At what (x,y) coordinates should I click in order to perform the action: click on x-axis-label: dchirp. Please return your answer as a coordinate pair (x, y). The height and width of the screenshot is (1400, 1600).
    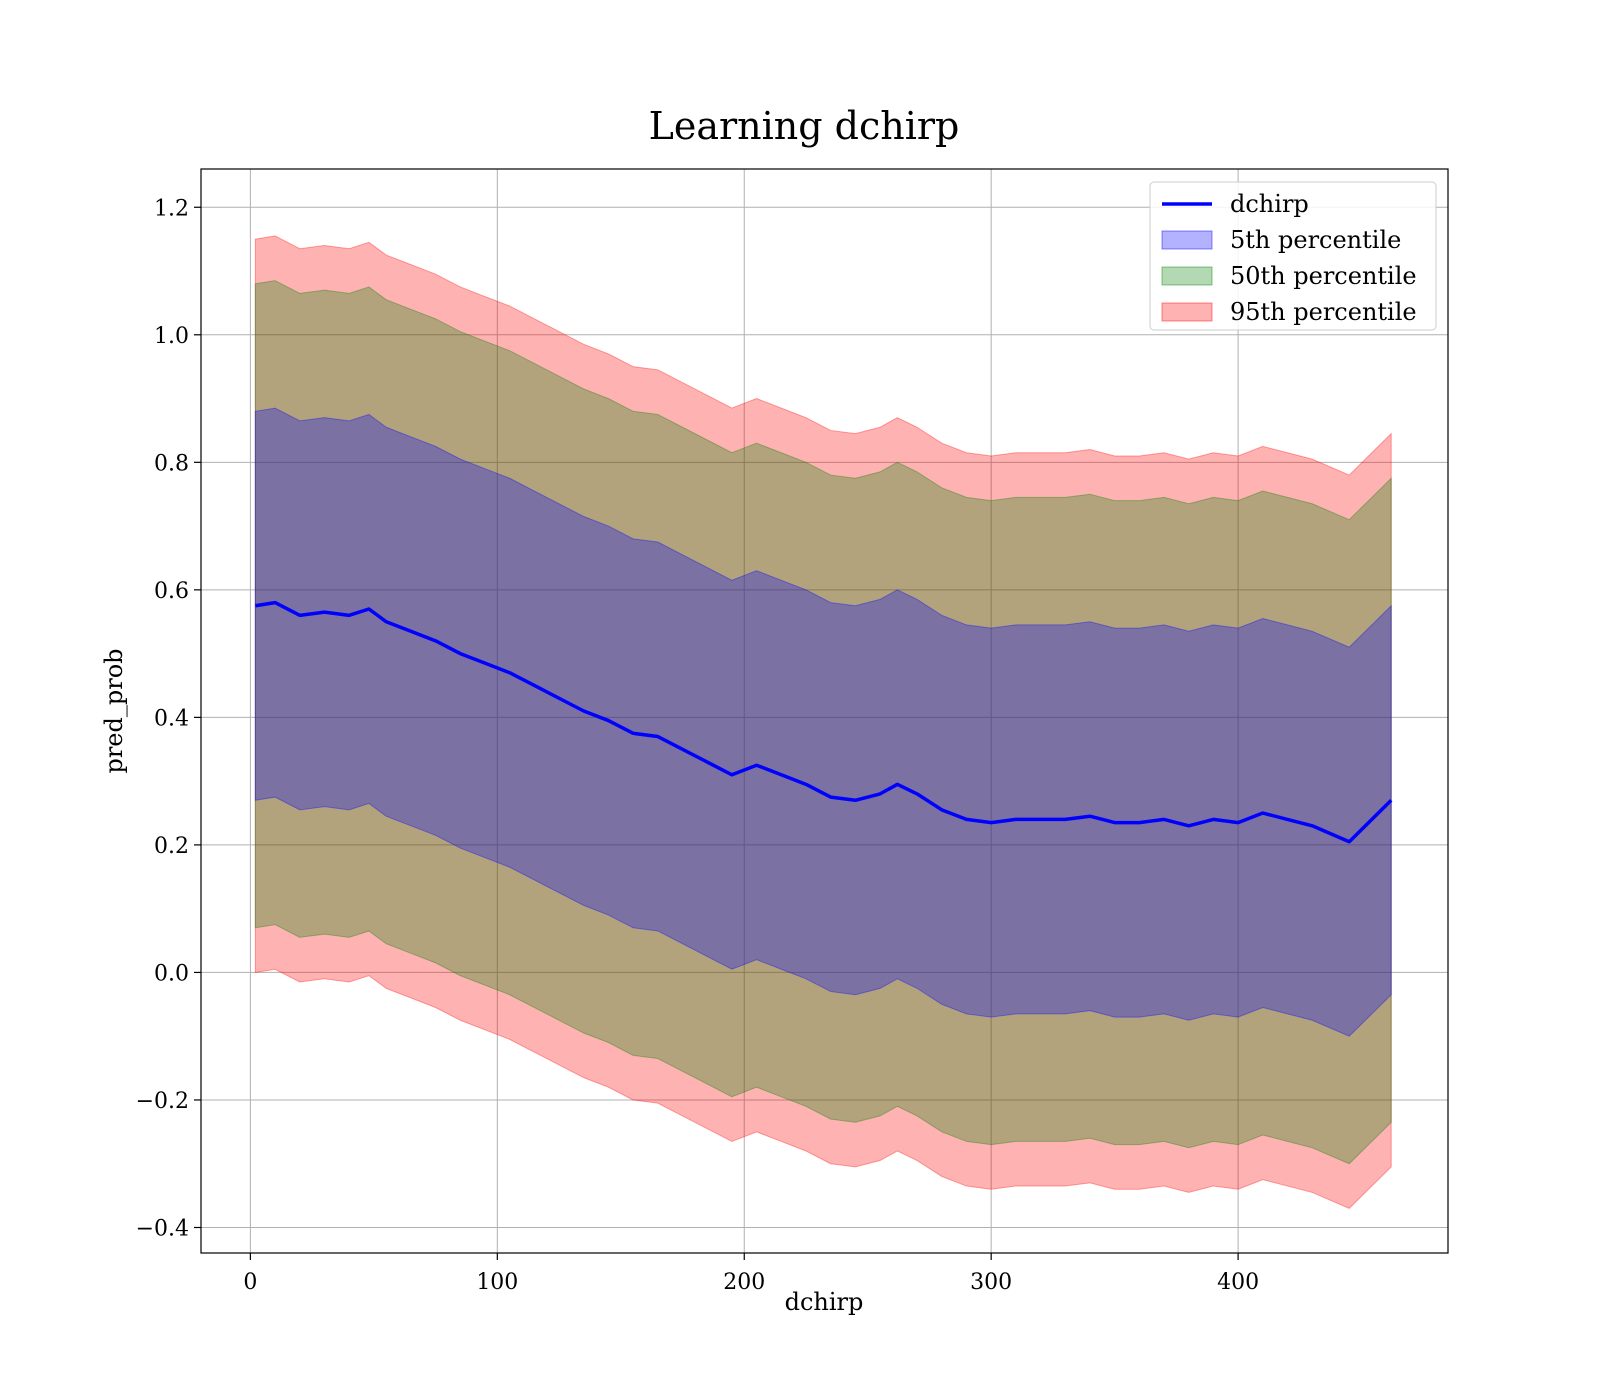
    Looking at the image, I should click on (824, 1302).